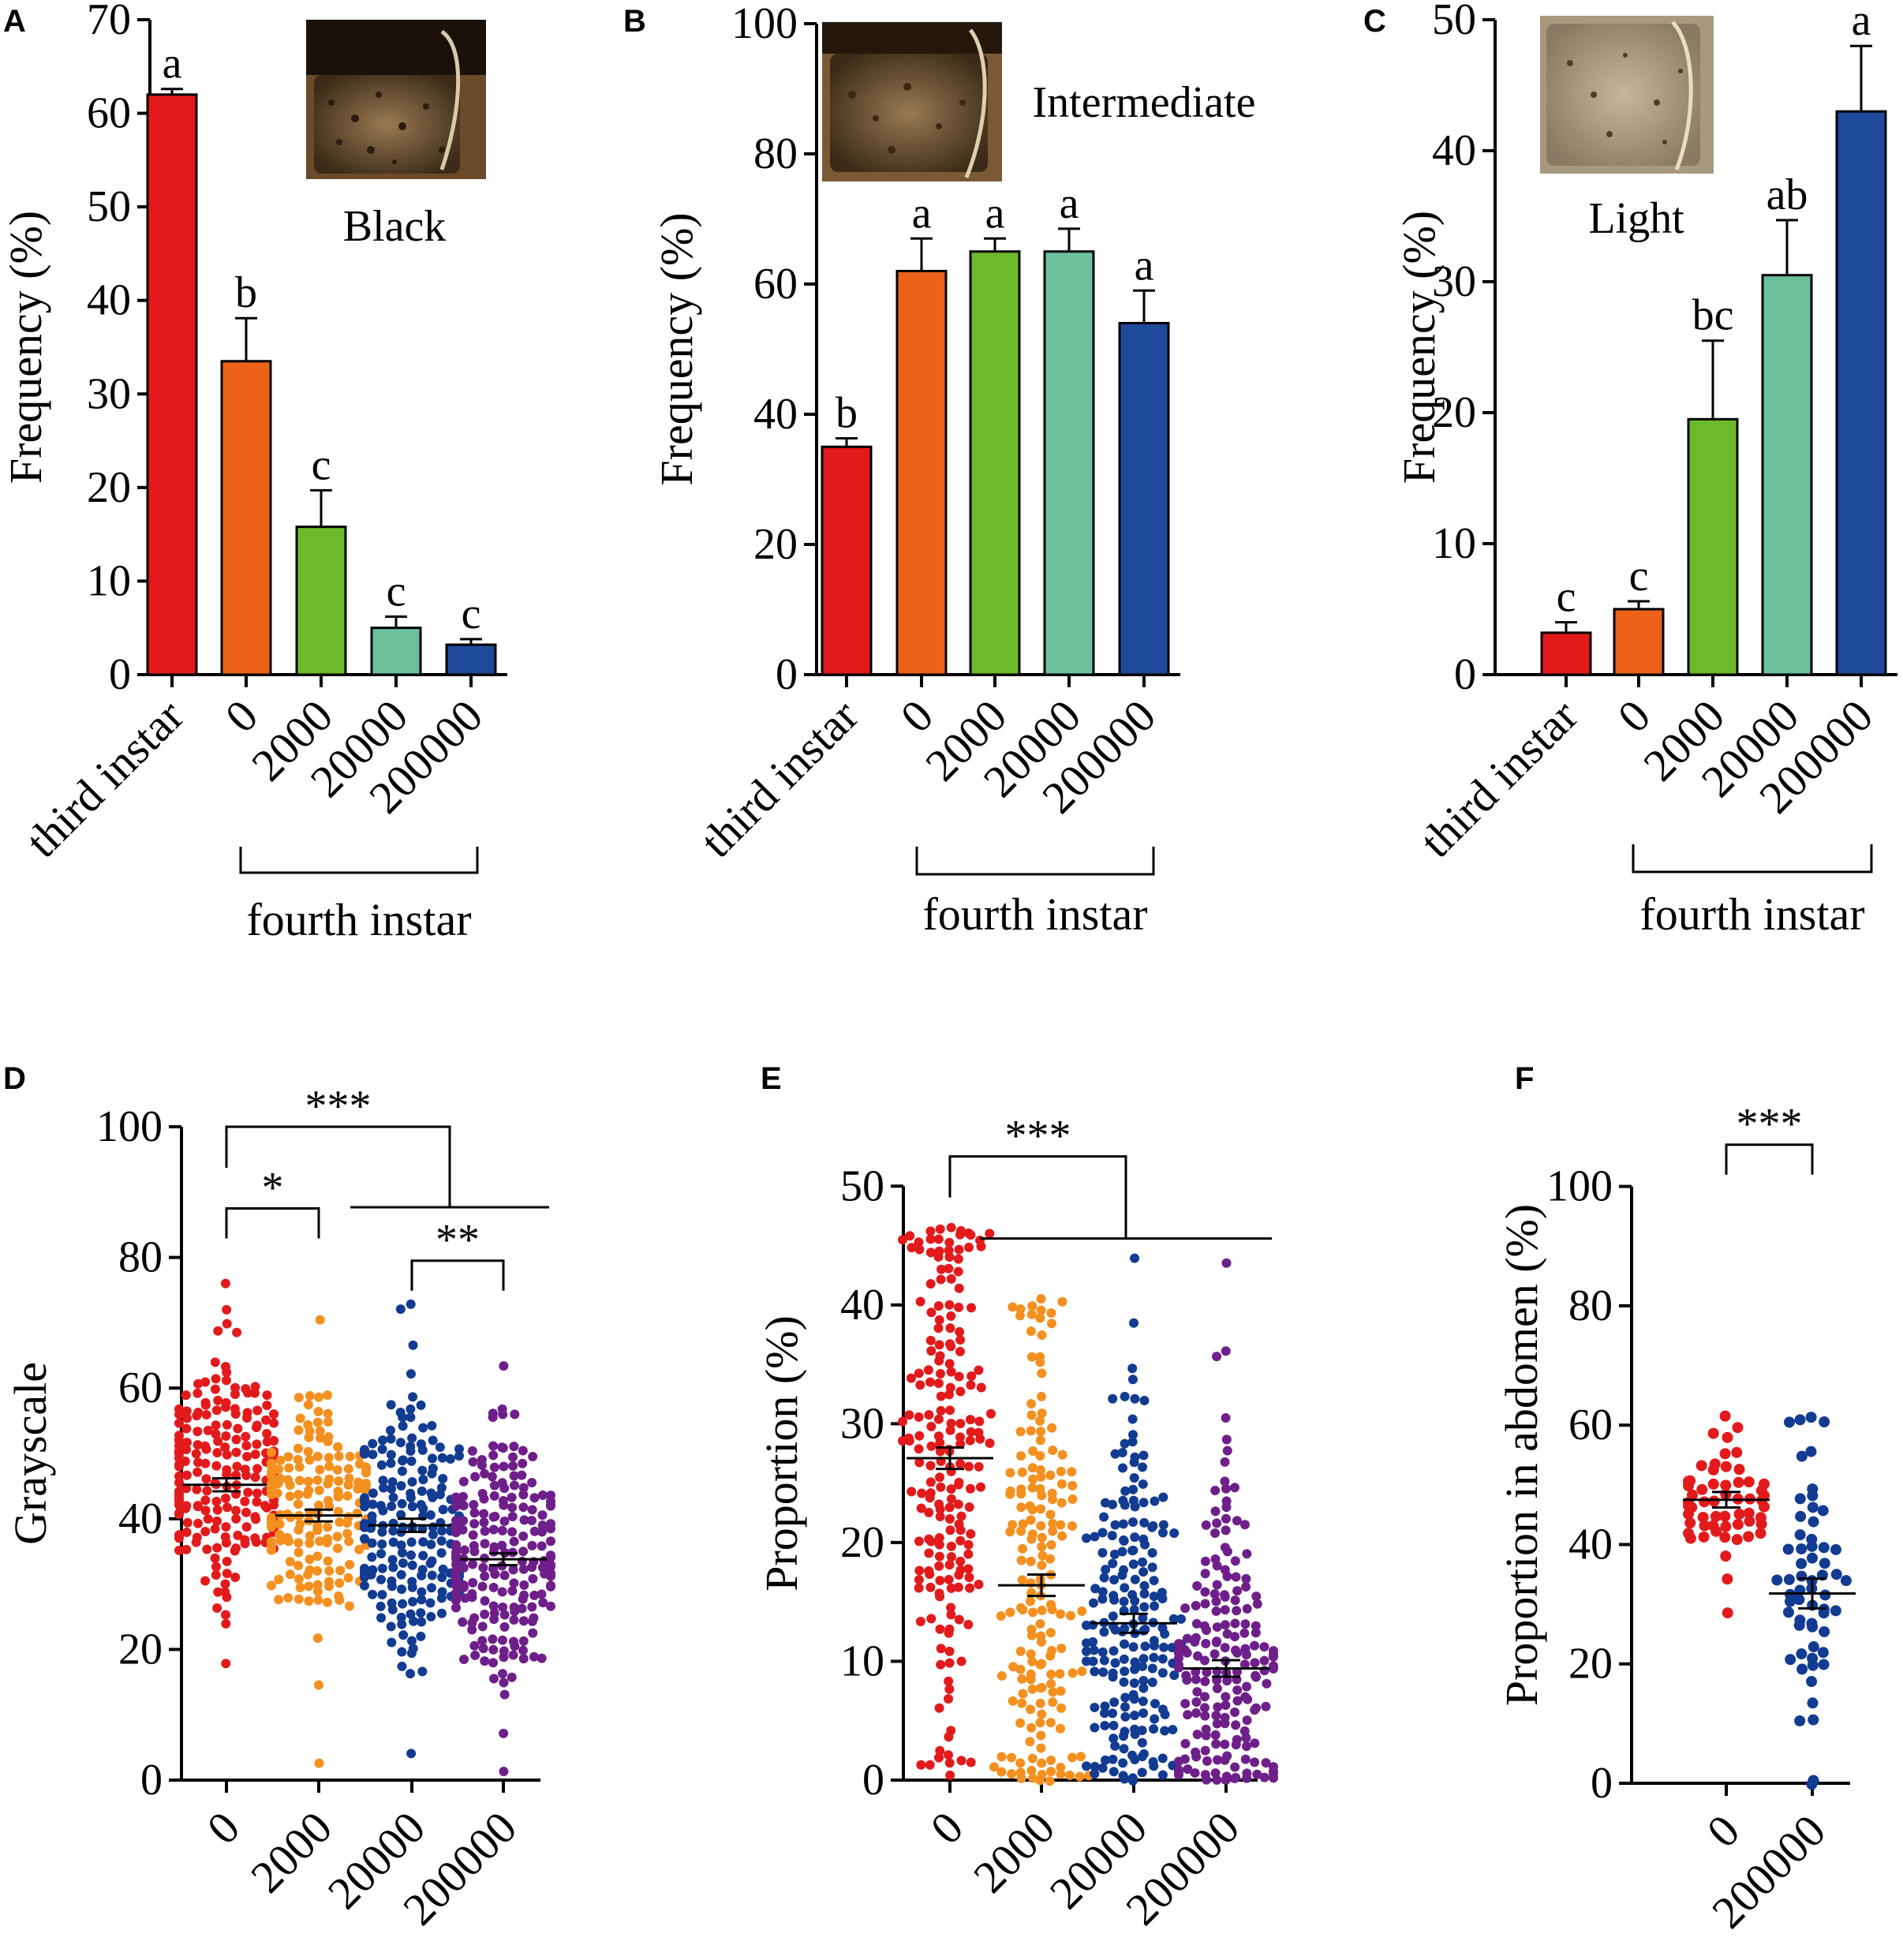  I want to click on group-bracket, so click(1035, 861).